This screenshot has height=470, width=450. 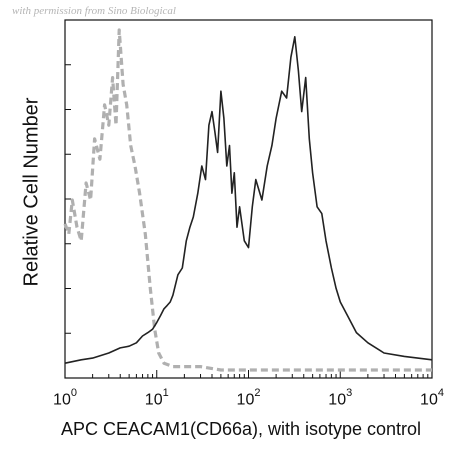 I want to click on x-axis-ticks, so click(x=248, y=374).